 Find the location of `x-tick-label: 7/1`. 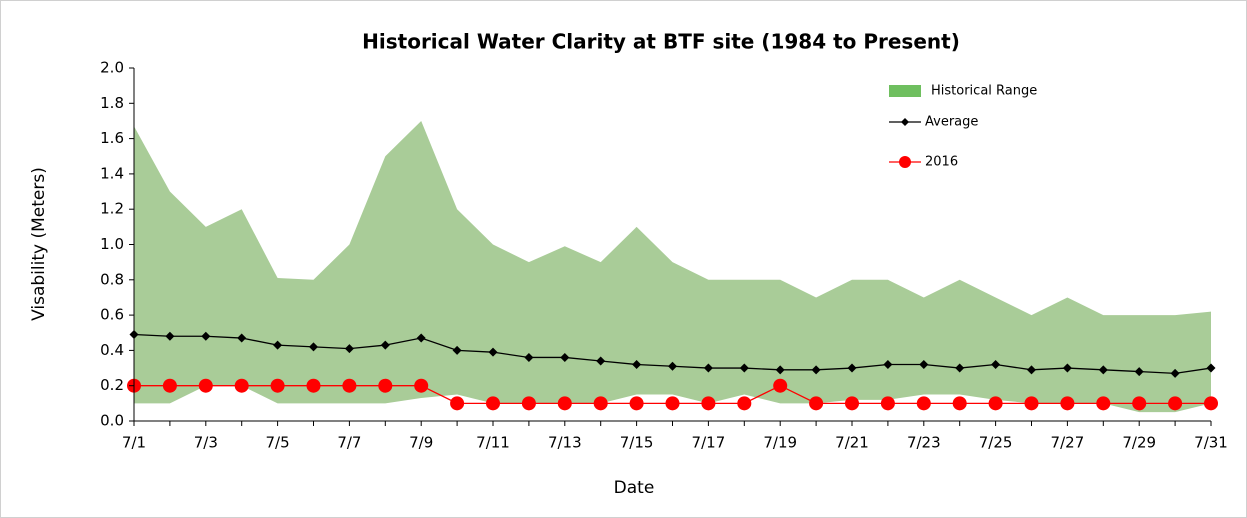

x-tick-label: 7/1 is located at coordinates (134, 443).